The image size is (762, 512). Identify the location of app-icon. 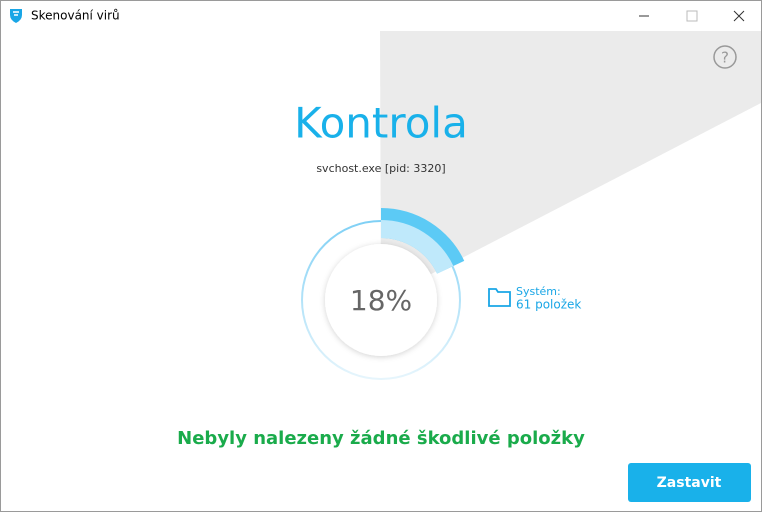
(16, 16).